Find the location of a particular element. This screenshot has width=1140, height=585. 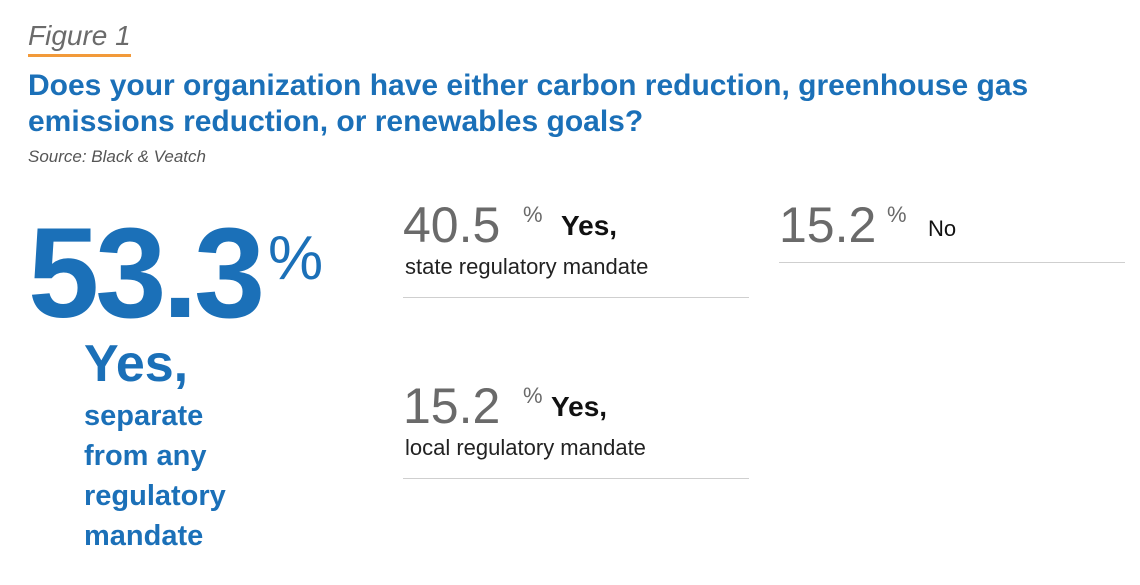

stat-no: 15.2 % No is located at coordinates (952, 231).